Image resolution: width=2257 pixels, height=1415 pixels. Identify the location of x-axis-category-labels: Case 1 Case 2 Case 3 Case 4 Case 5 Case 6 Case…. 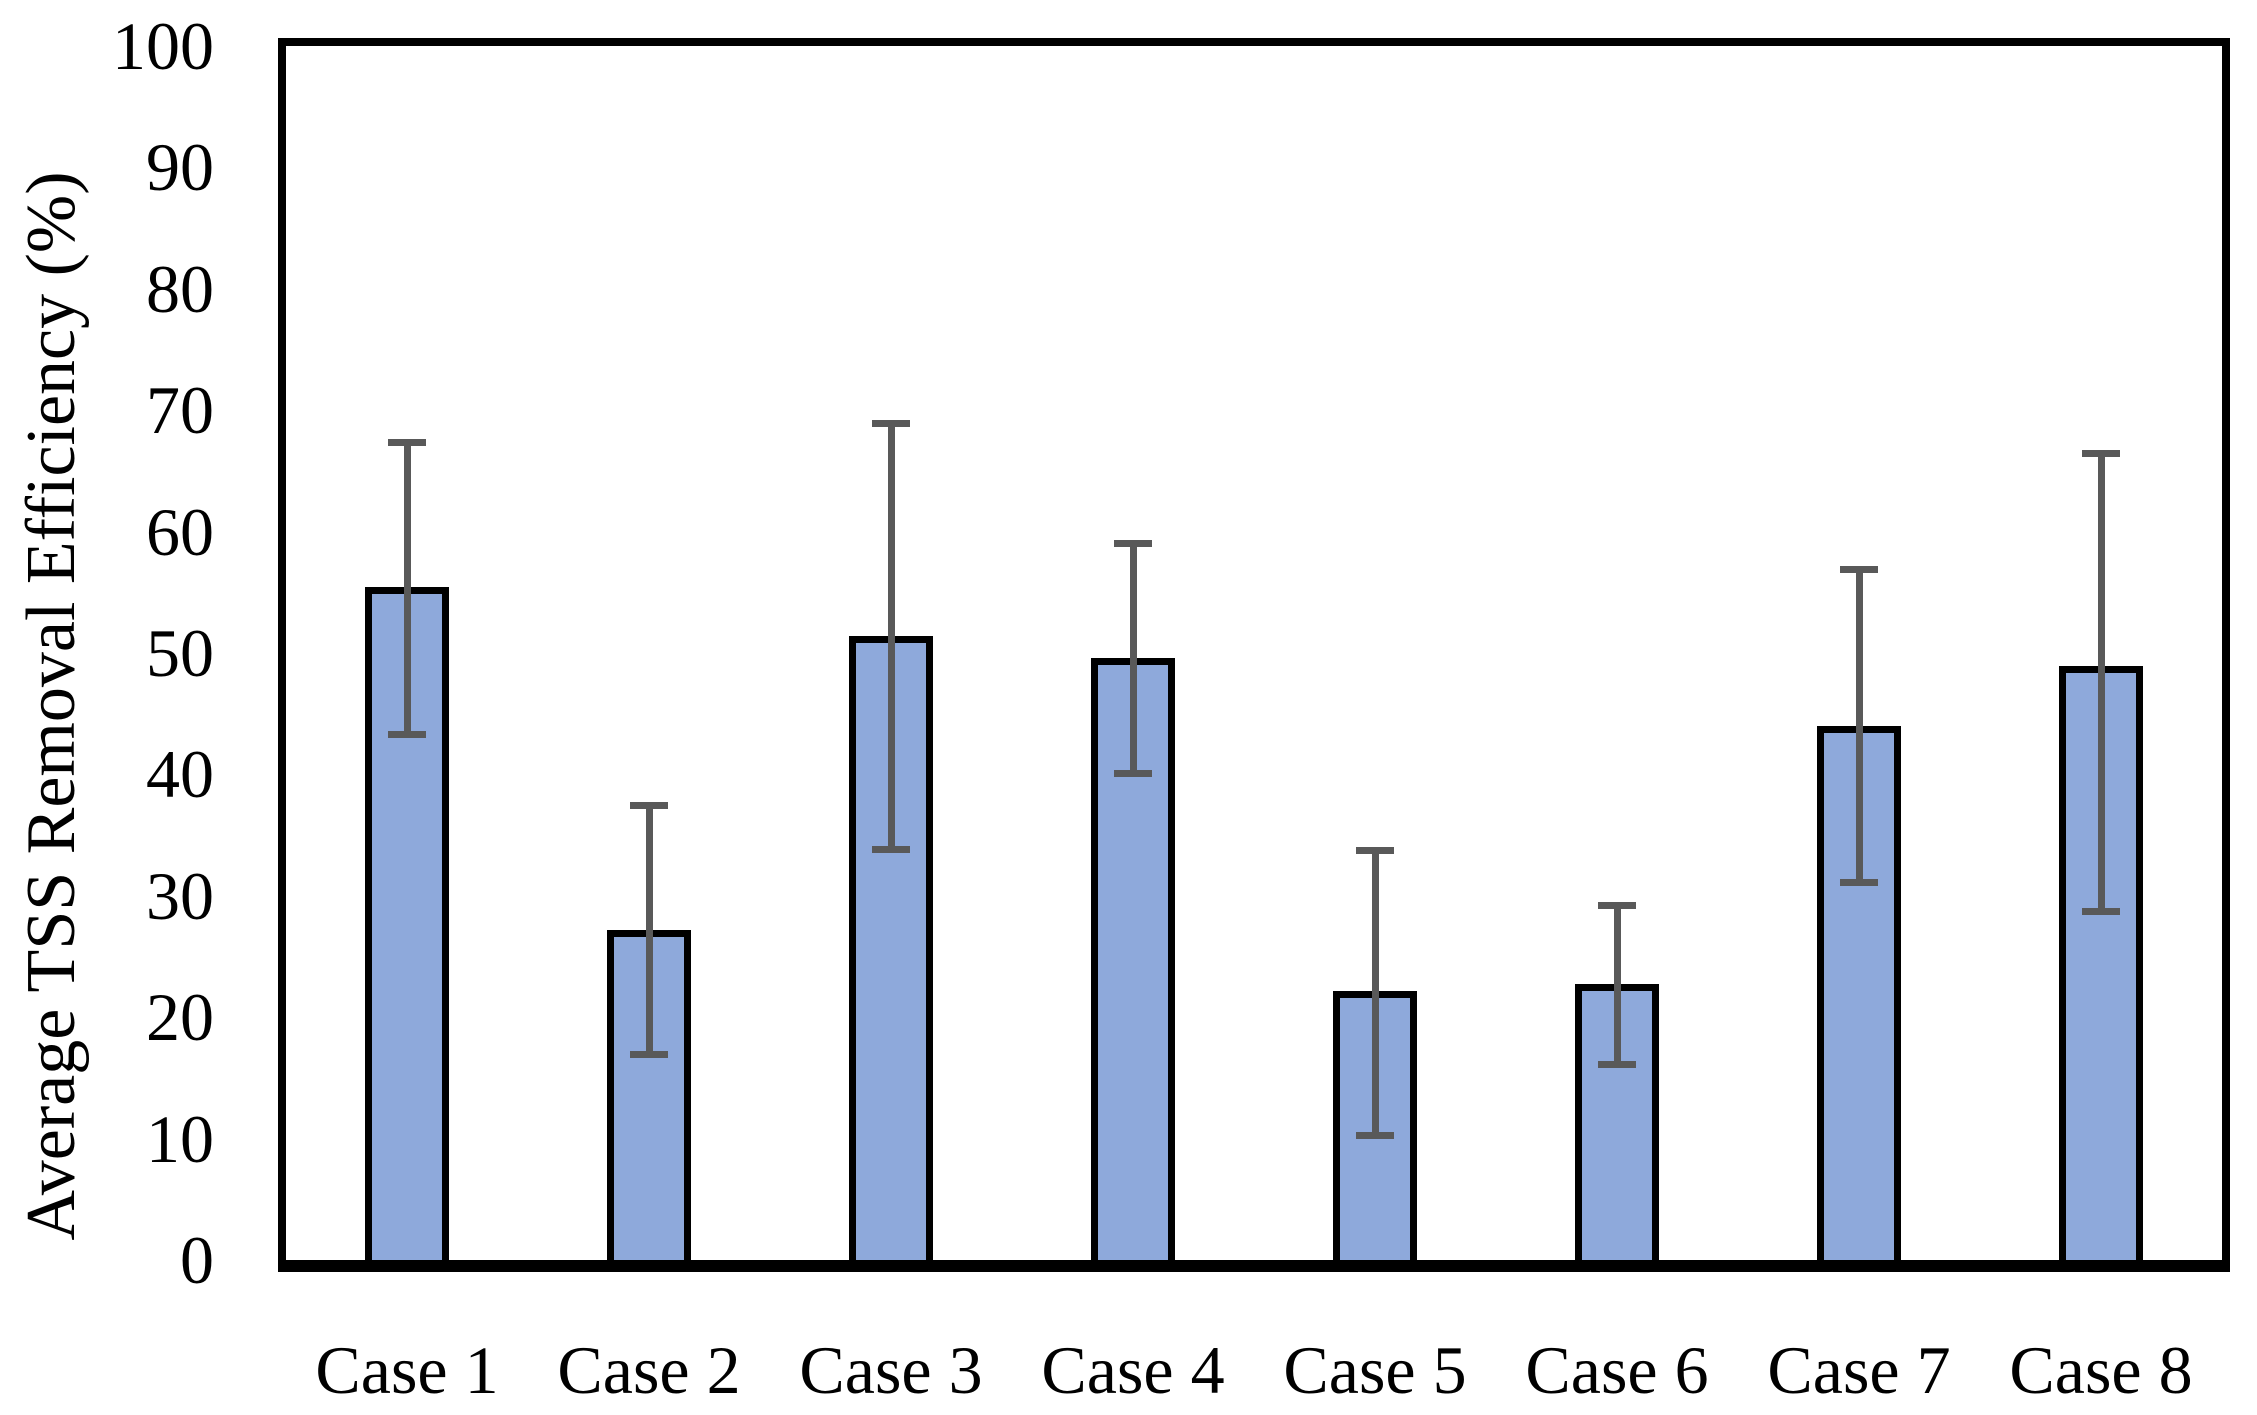
(1254, 1370).